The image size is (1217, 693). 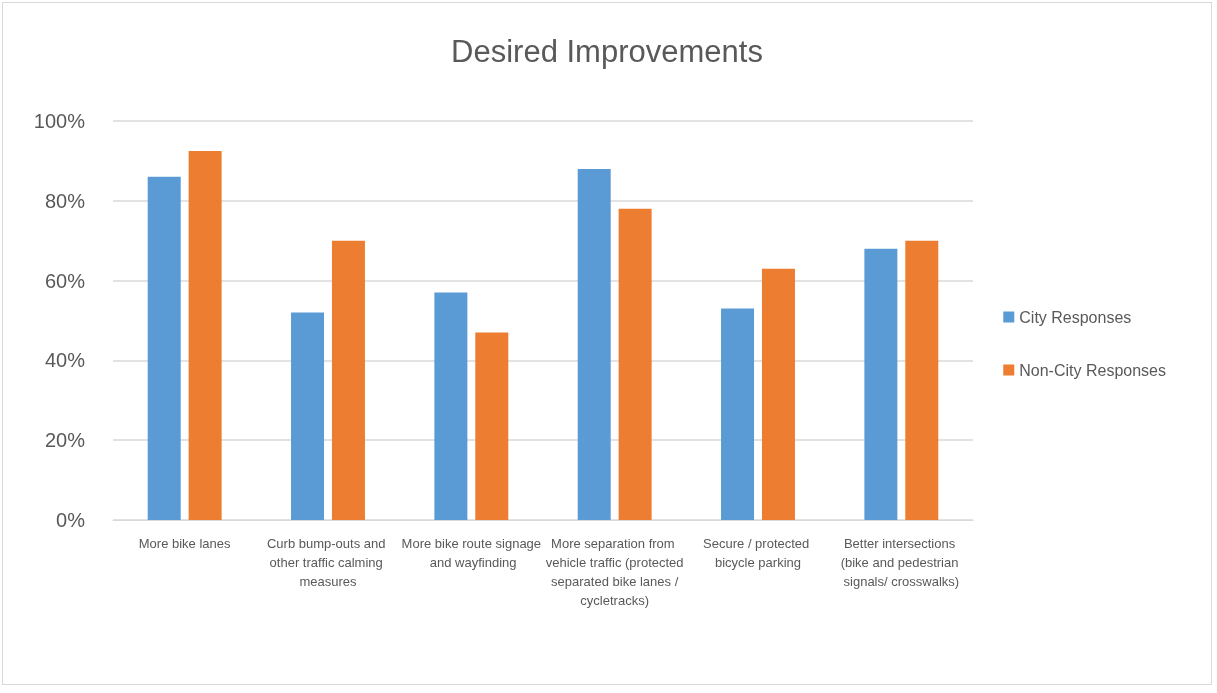 I want to click on legend-label: Non-City Responses, so click(x=1093, y=370).